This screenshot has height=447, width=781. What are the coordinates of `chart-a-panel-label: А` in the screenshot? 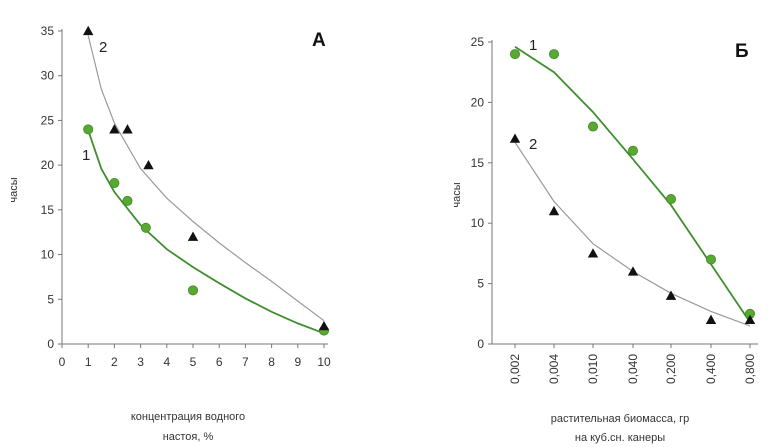 It's located at (319, 40).